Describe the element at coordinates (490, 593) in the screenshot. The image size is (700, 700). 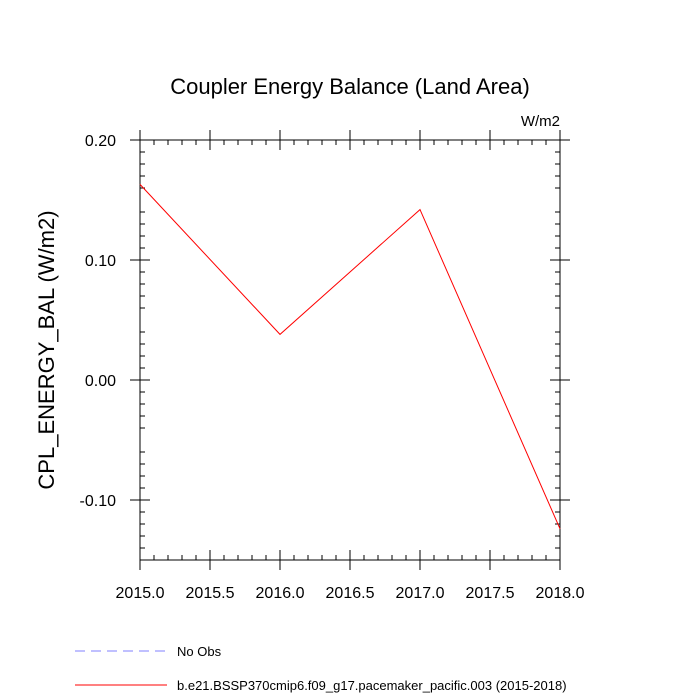
I see `x-tick-label: 2017.5` at that location.